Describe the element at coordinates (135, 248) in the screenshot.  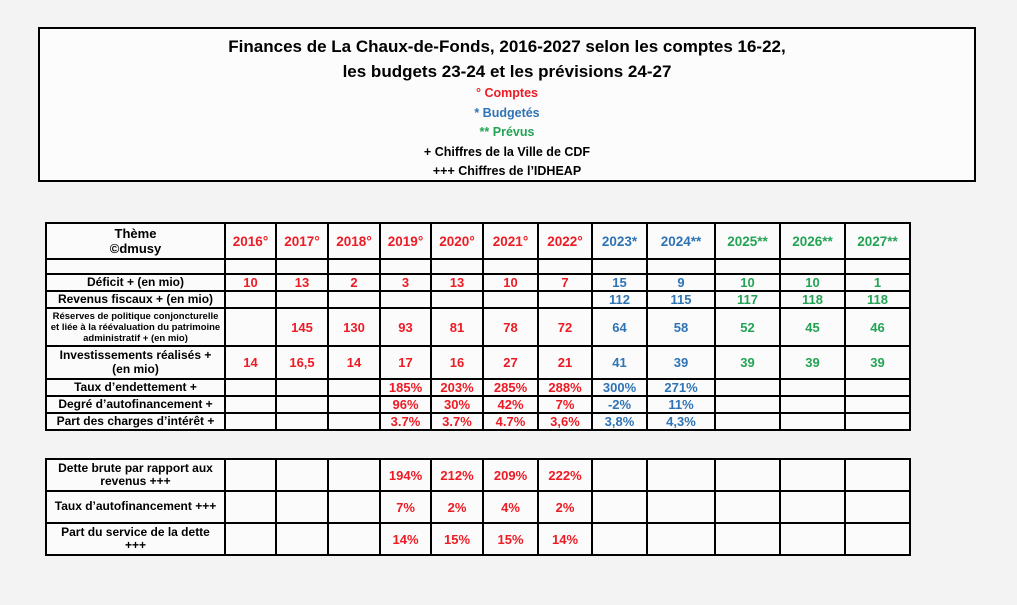
I see `theme-credit: ©dmusy` at that location.